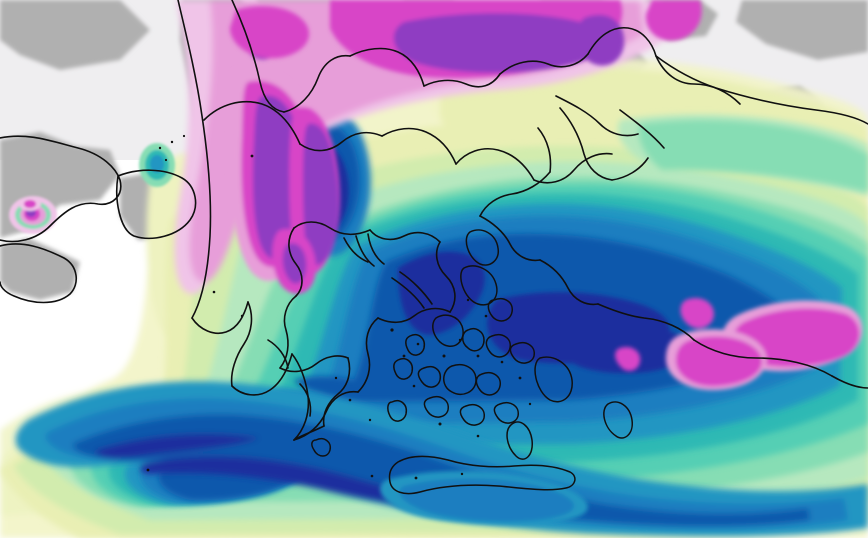 Image resolution: width=868 pixels, height=538 pixels. Describe the element at coordinates (466, 39) in the screenshot. I see `snow-core-bulgaria` at that location.